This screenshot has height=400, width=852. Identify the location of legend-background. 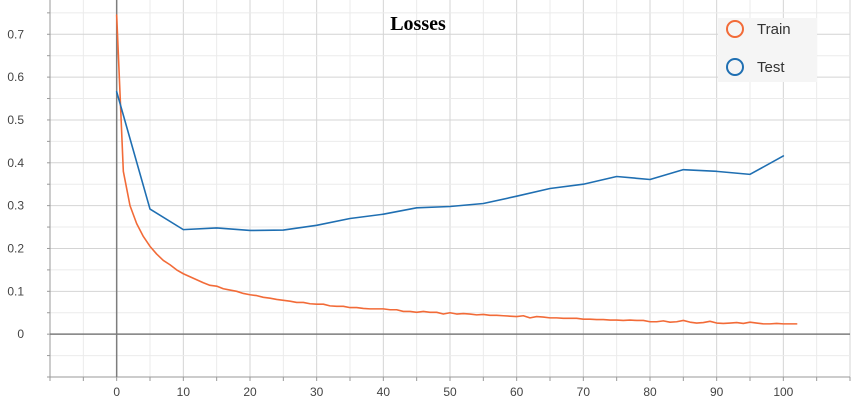
(767, 50).